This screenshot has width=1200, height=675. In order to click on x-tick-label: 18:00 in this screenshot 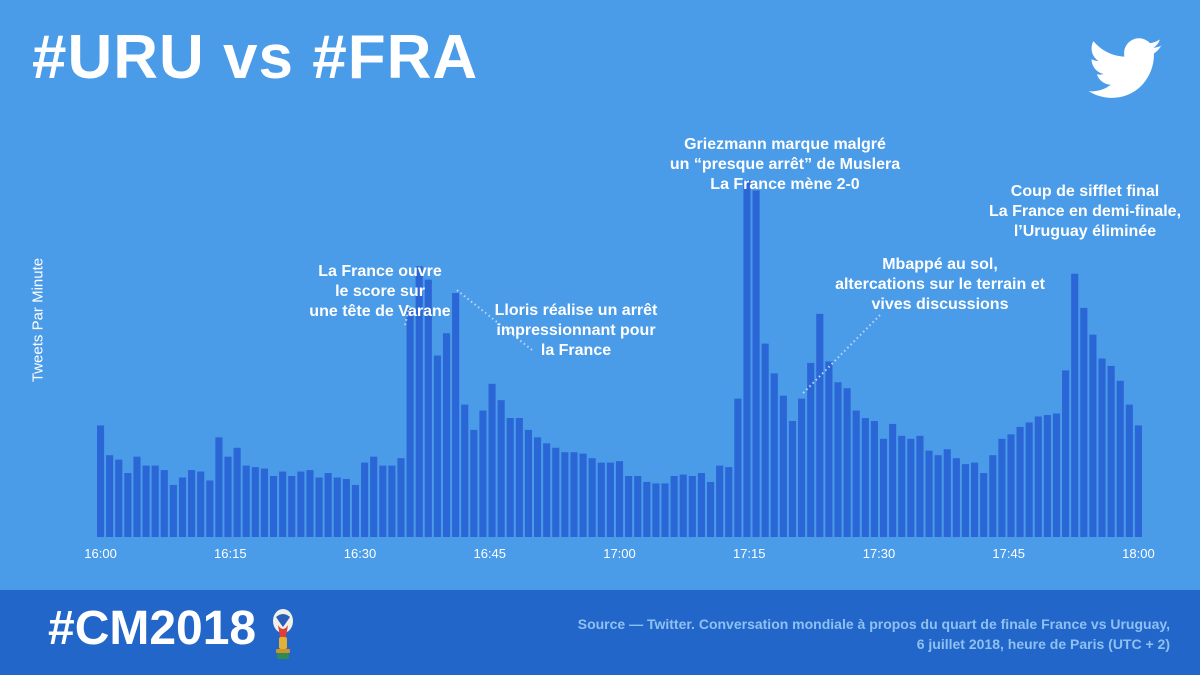, I will do `click(1138, 553)`.